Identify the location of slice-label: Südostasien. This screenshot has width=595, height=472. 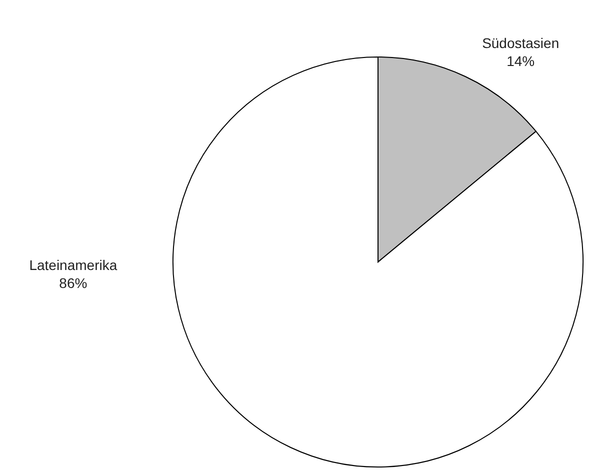
(521, 42).